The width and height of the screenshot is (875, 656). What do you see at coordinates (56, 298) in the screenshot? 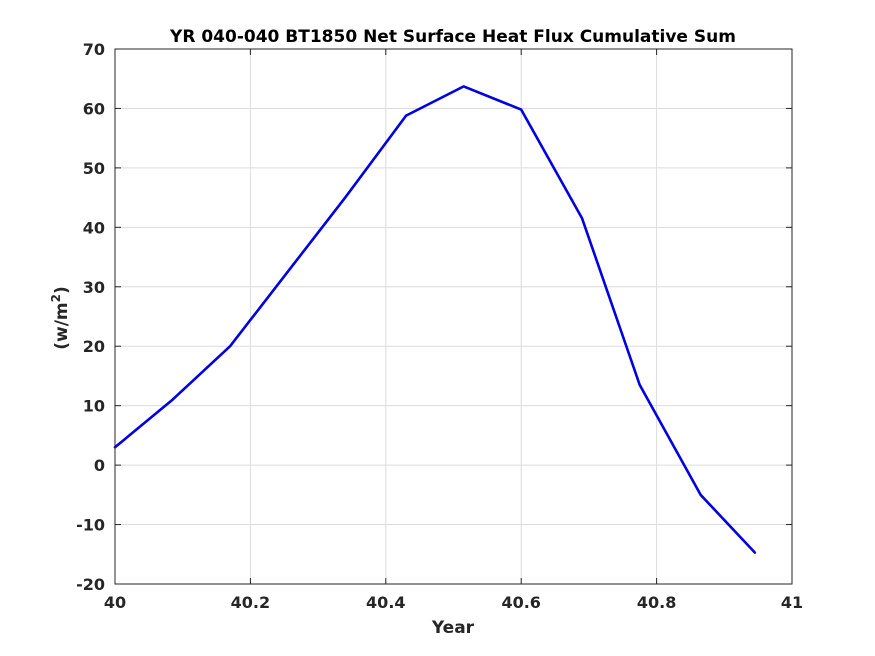
I see `y-axis-label-superscript: 2` at bounding box center [56, 298].